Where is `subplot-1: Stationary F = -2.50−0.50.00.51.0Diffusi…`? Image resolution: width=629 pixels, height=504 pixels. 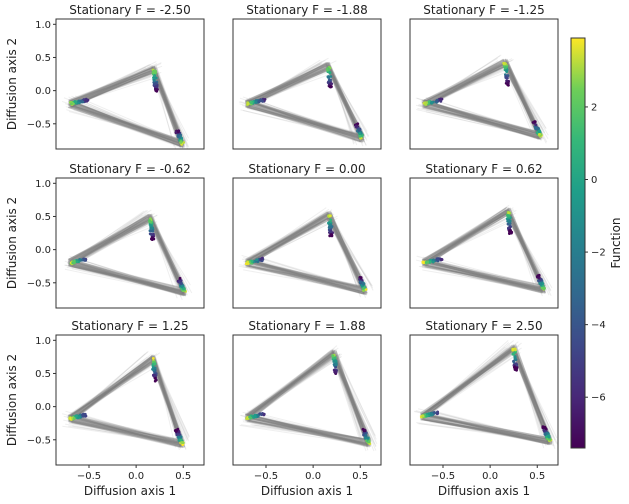 subplot-1: Stationary F = -2.50−0.50.00.51.0Diffusi… is located at coordinates (105, 76).